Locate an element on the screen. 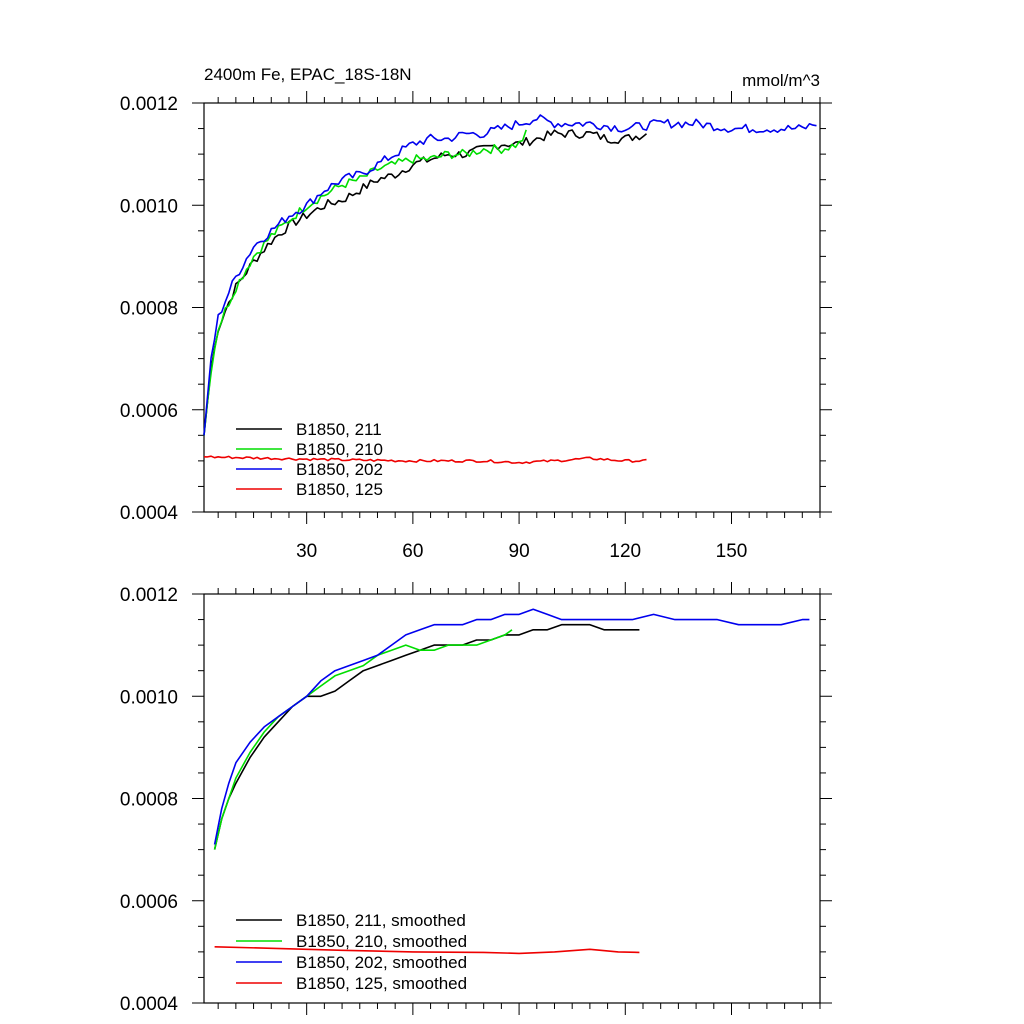 Image resolution: width=1024 pixels, height=1024 pixels. series-line-b1850-210-smoothed is located at coordinates (363, 739).